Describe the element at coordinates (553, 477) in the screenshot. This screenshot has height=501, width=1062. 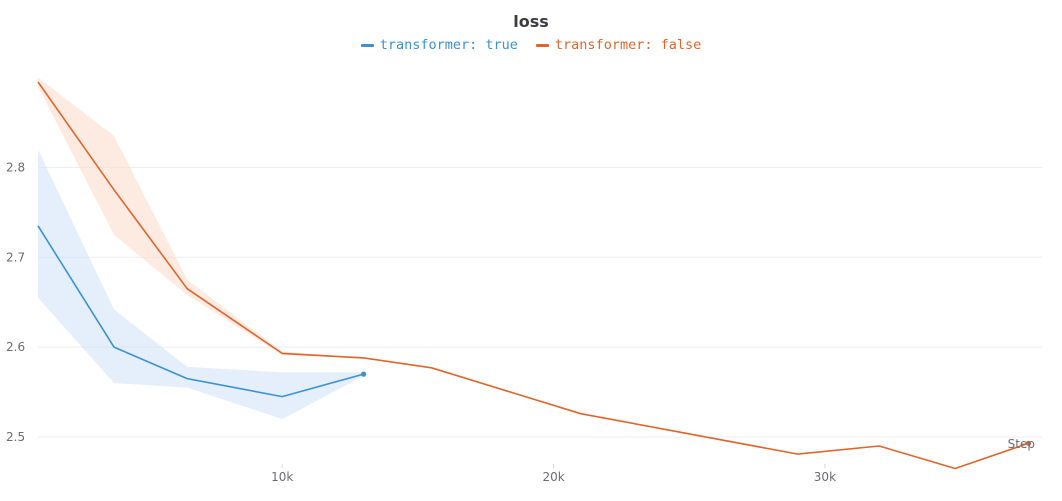
I see `x-tick-label-1: 20k` at that location.